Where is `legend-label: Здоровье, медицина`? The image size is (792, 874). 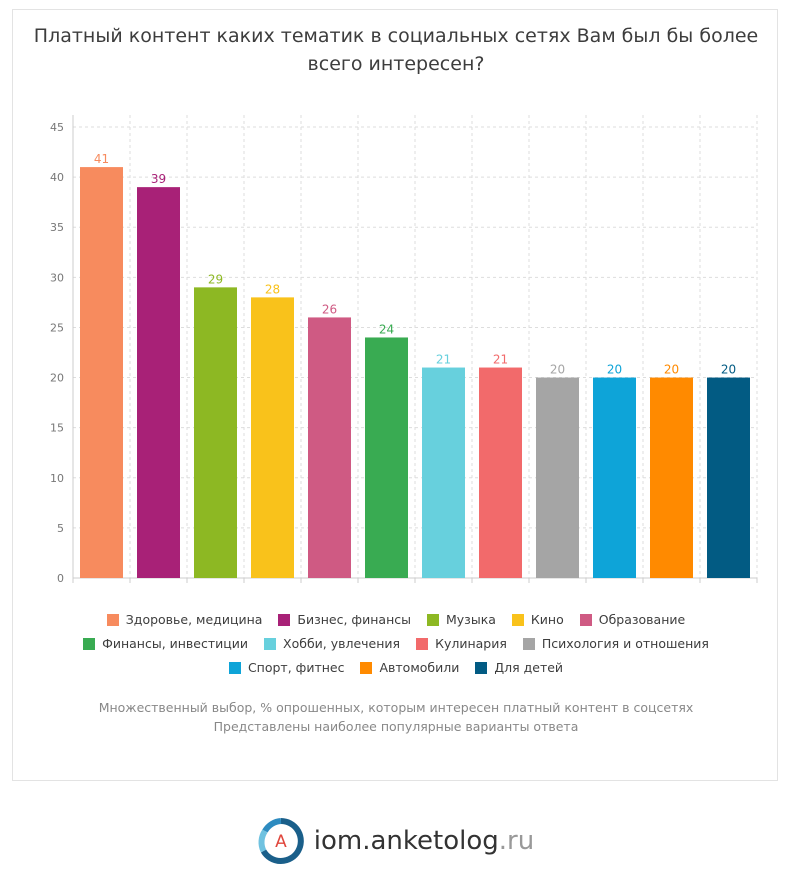 legend-label: Здоровье, медицина is located at coordinates (194, 619).